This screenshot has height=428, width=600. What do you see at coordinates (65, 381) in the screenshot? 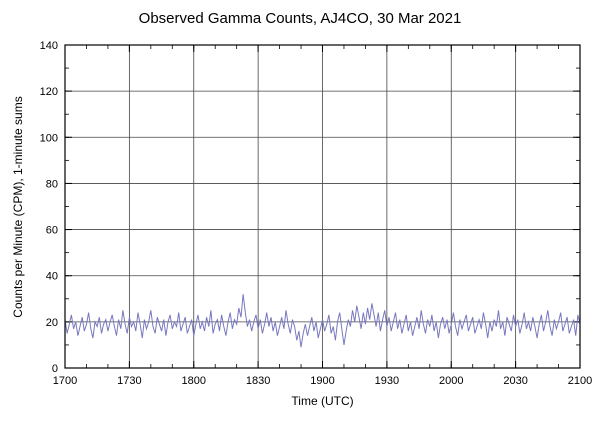
I see `x-tick-label: 1700` at bounding box center [65, 381].